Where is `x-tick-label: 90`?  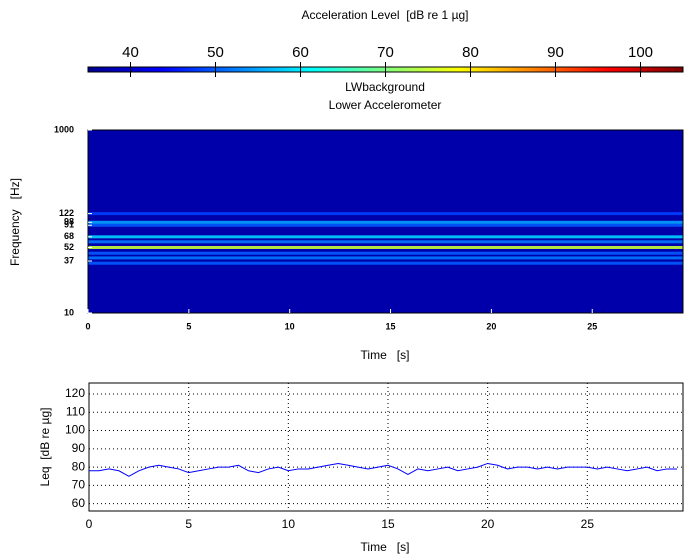 x-tick-label: 90 is located at coordinates (555, 52).